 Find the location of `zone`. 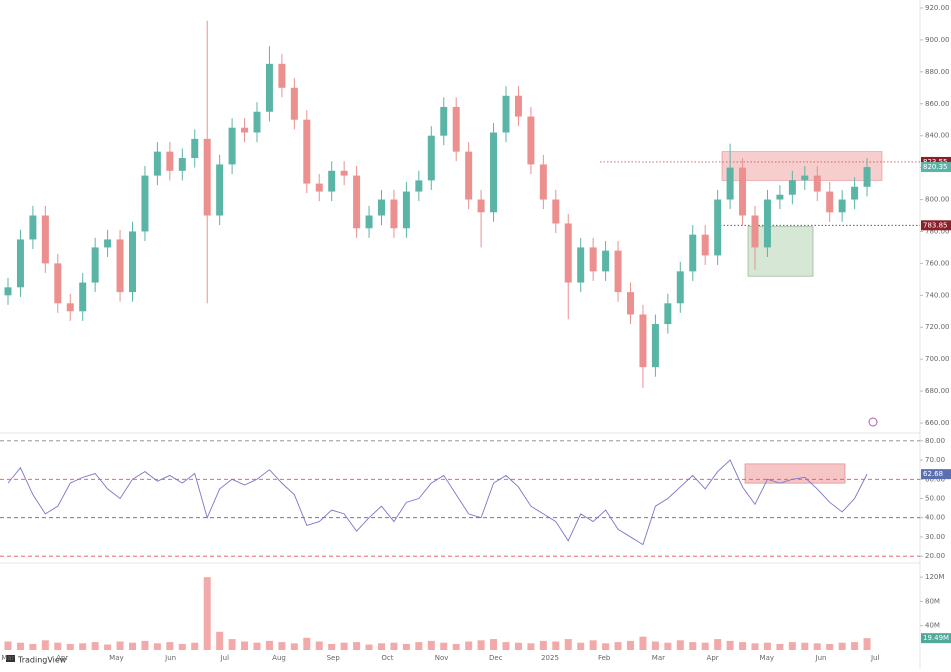

zone is located at coordinates (780, 251).